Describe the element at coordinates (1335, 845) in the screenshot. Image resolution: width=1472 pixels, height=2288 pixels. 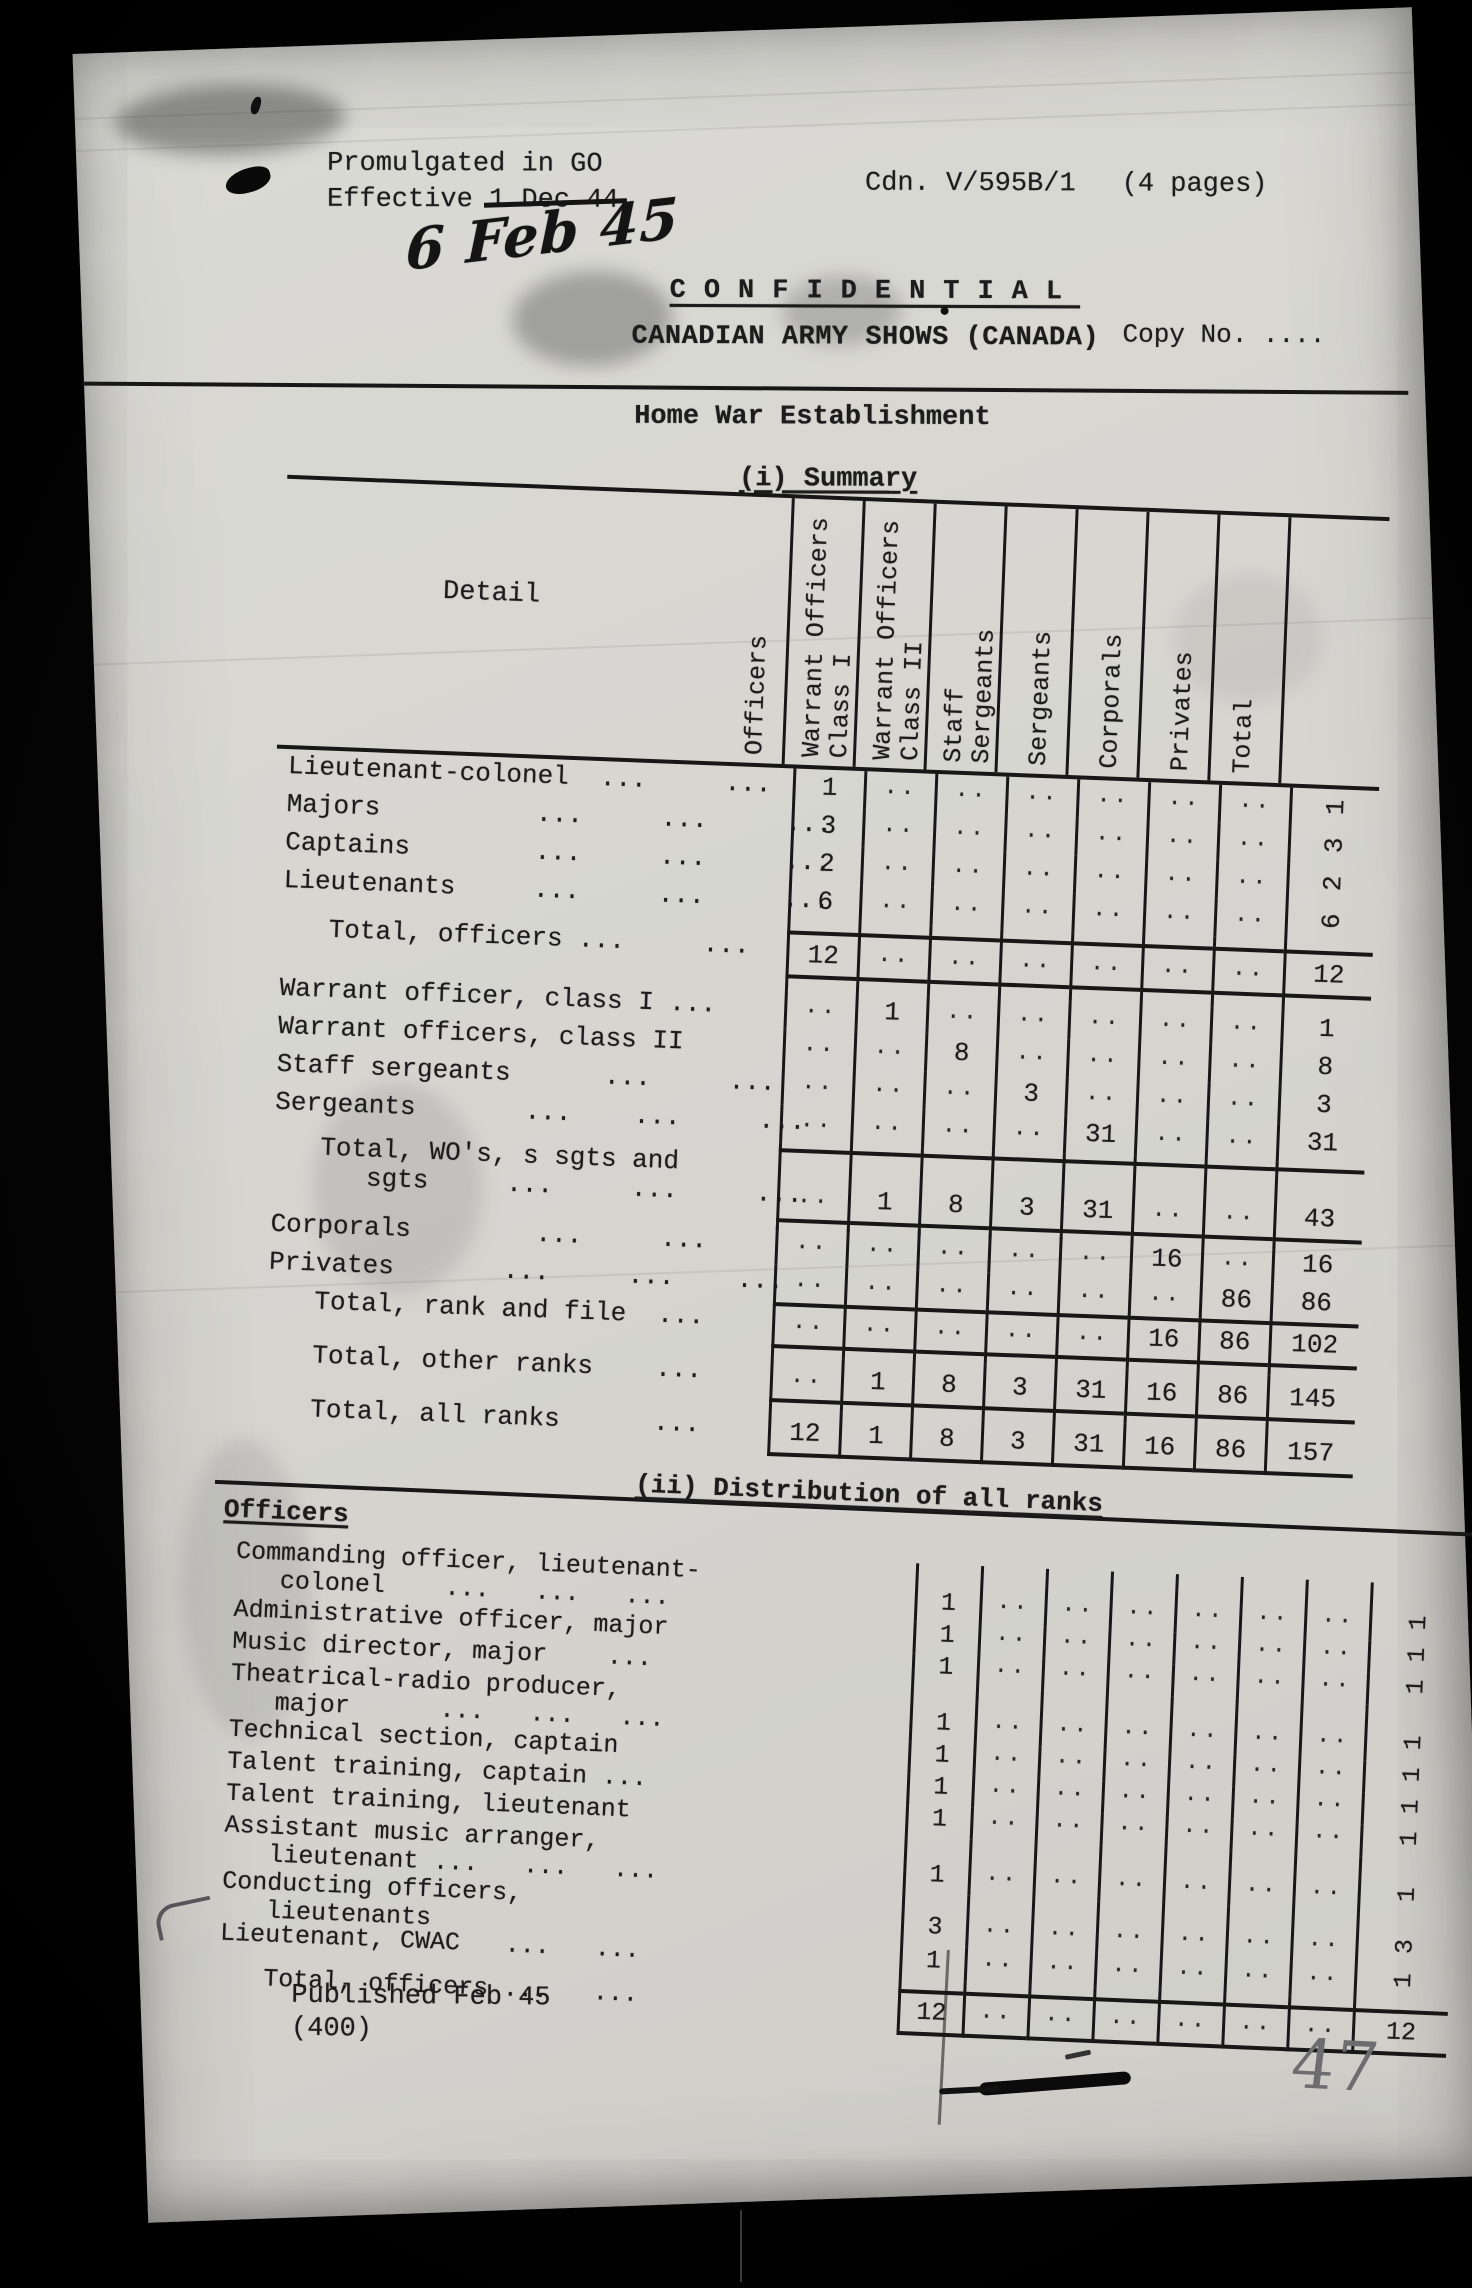
I see `rotated-total-value: 3` at that location.